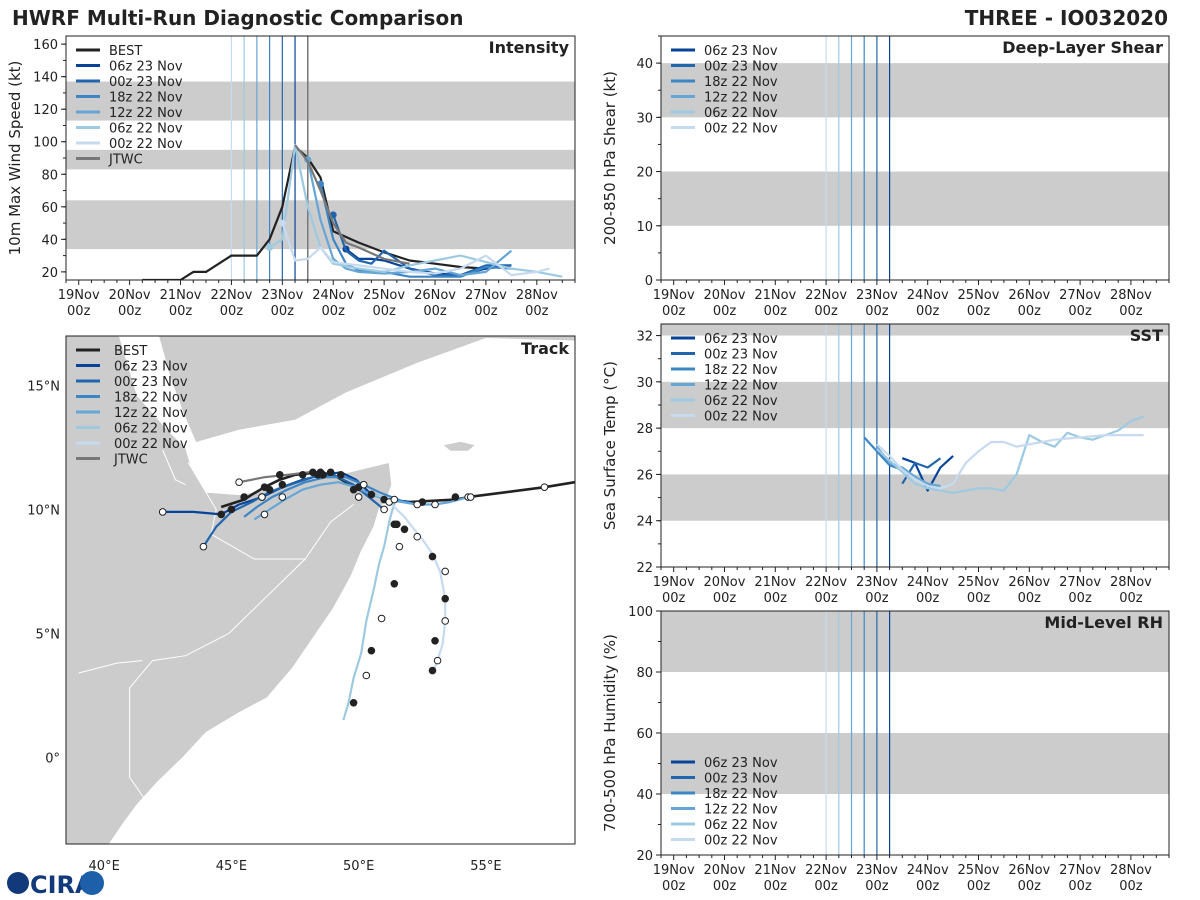  I want to click on y-tick-label: 32, so click(644, 337).